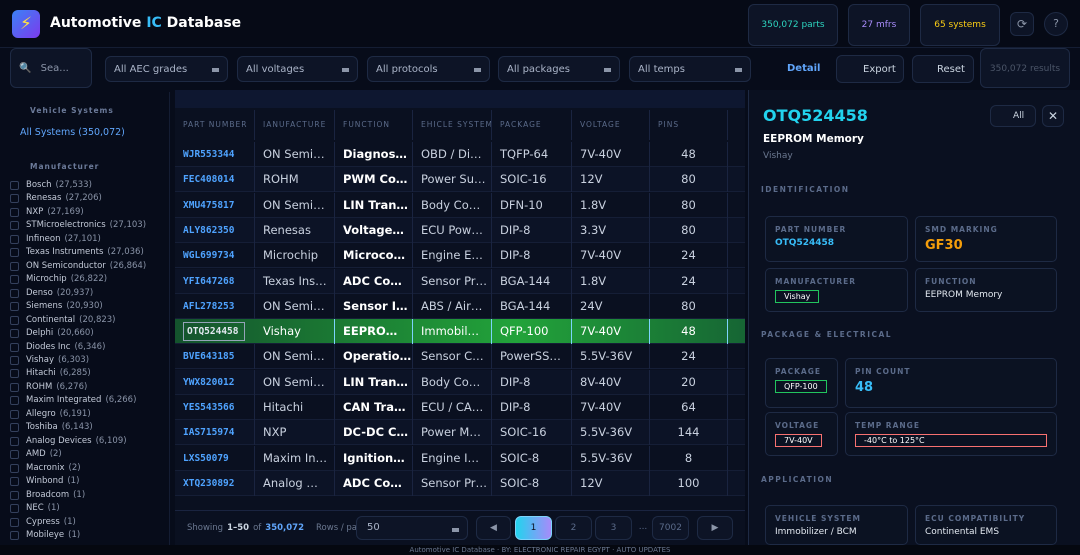  I want to click on table-cell: NXP, so click(295, 433).